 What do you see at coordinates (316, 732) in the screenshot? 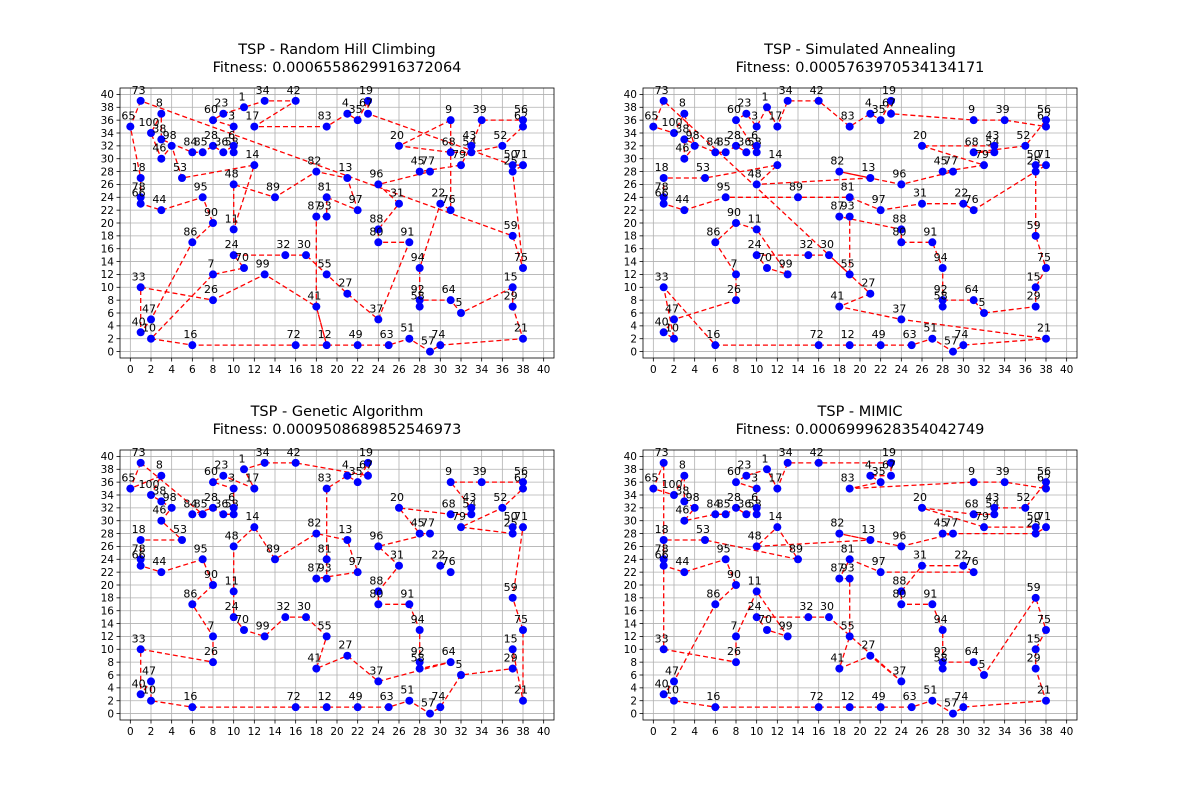
I see `x-tick-label: 18` at bounding box center [316, 732].